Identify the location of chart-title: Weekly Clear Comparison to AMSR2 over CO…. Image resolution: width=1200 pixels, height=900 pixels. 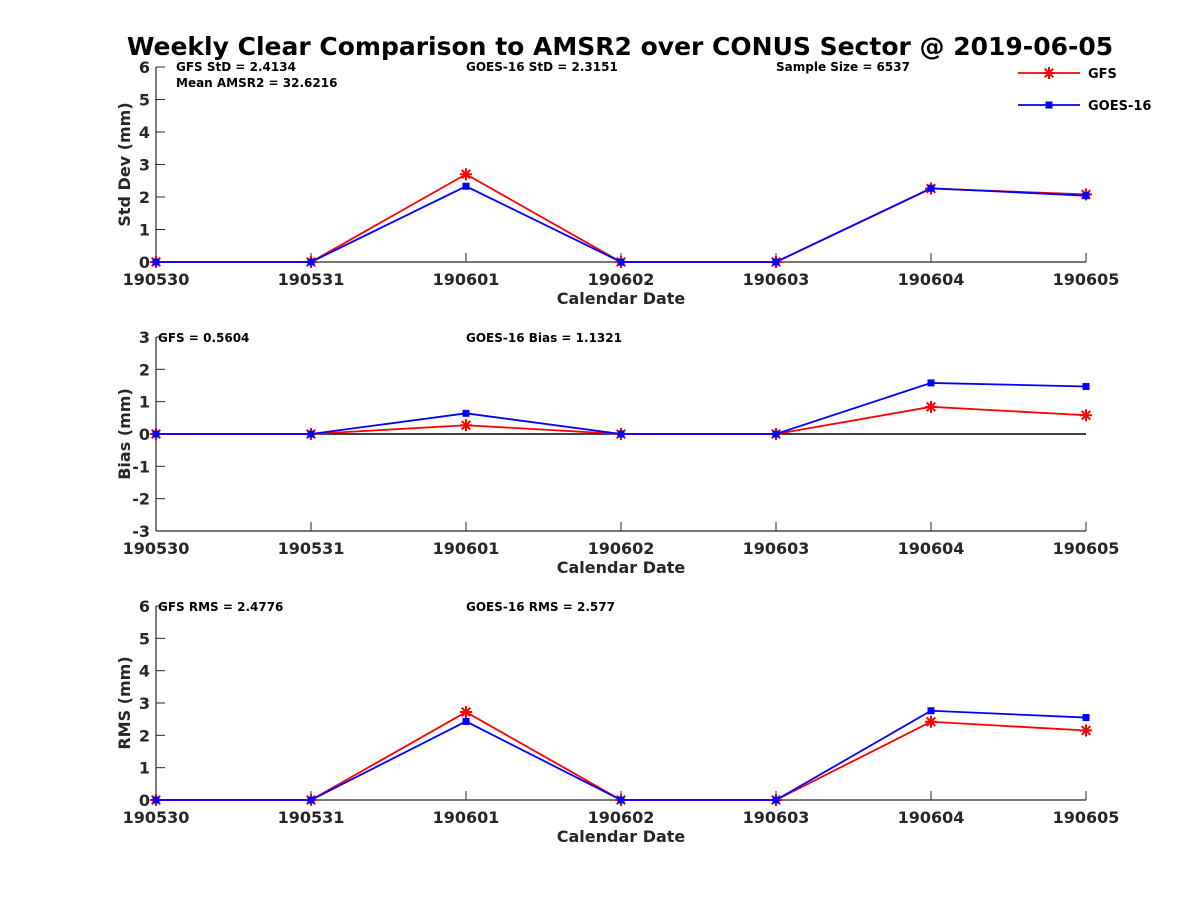
(620, 46).